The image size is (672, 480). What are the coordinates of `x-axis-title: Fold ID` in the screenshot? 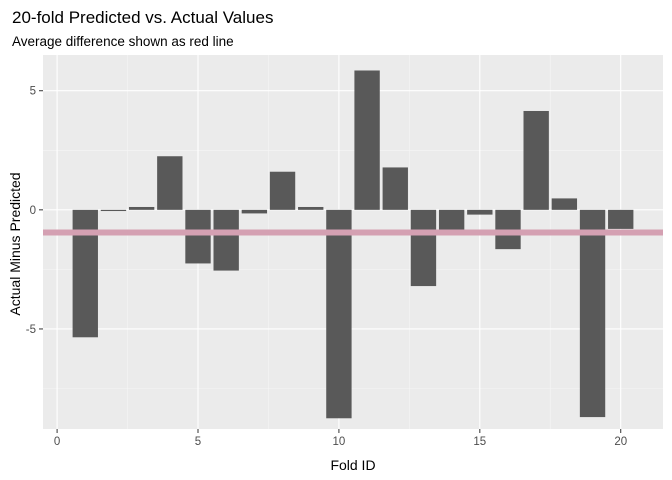 It's located at (352, 465).